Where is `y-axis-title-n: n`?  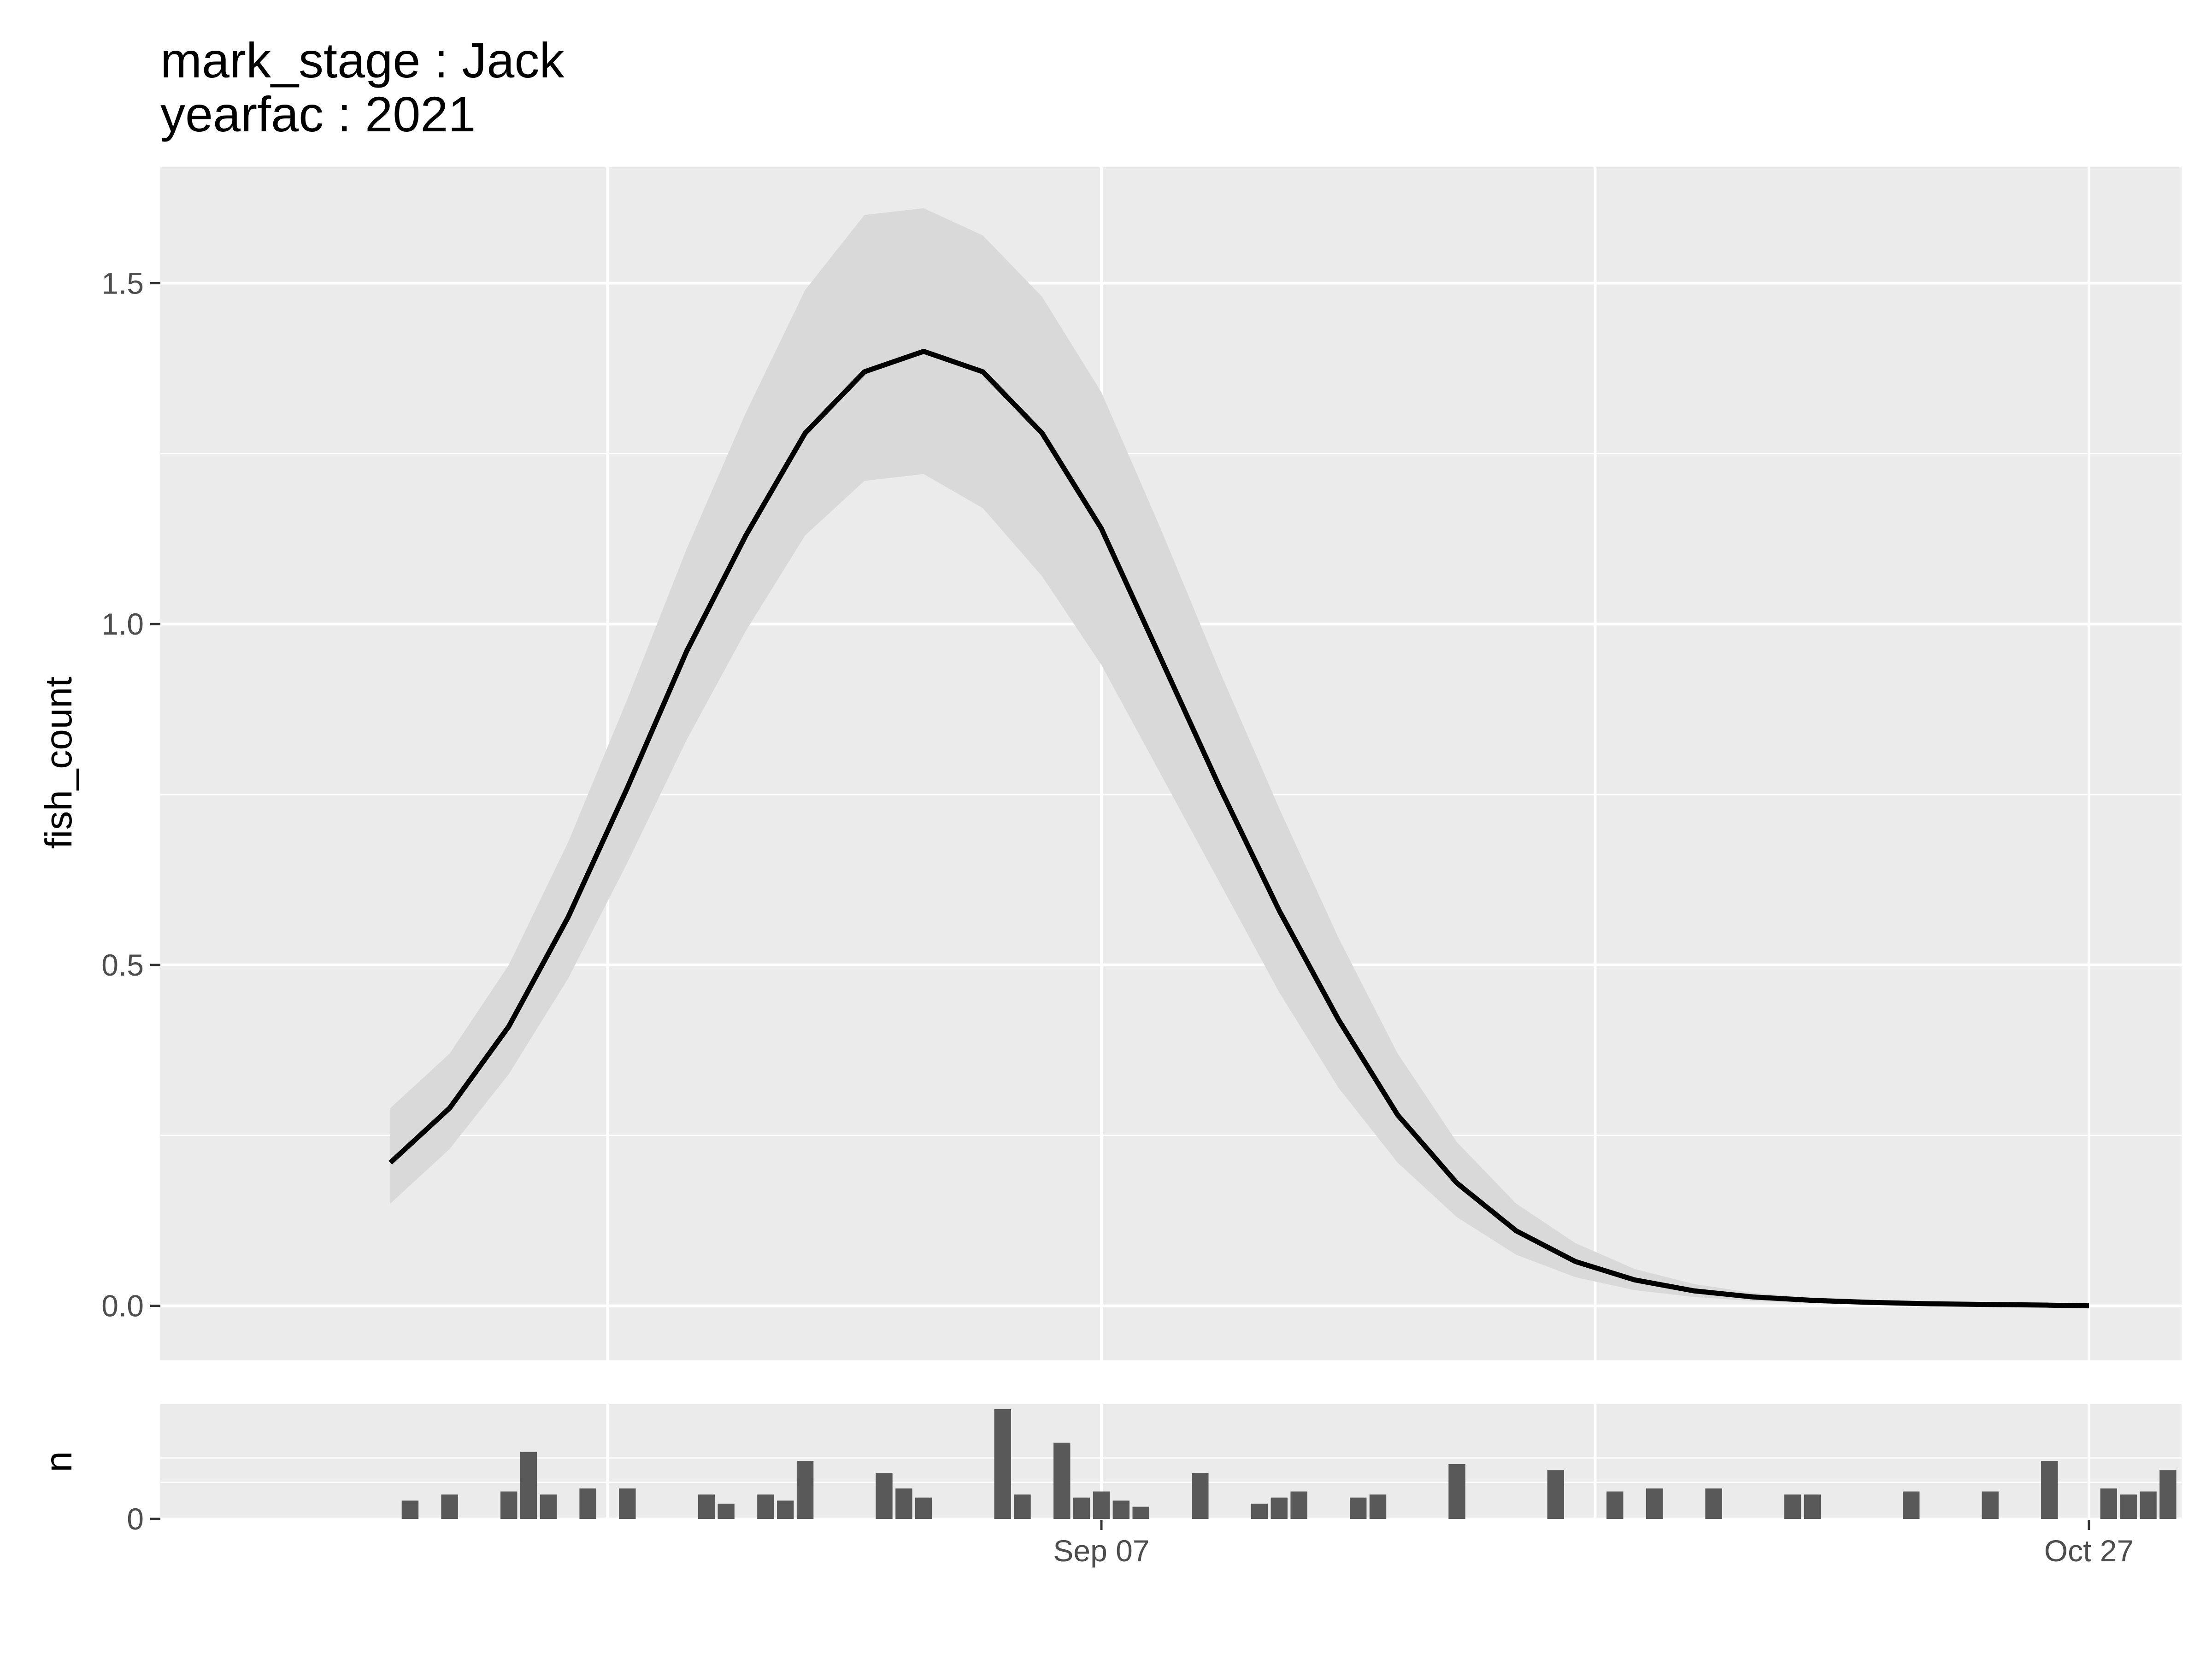 y-axis-title-n: n is located at coordinates (59, 1461).